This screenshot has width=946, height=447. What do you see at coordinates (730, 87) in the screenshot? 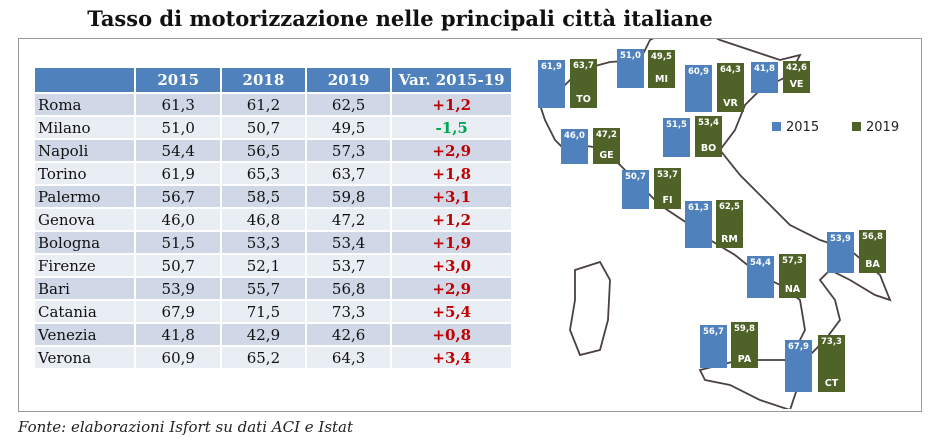
I see `bar-vr-2019: 64,3 VR` at bounding box center [730, 87].